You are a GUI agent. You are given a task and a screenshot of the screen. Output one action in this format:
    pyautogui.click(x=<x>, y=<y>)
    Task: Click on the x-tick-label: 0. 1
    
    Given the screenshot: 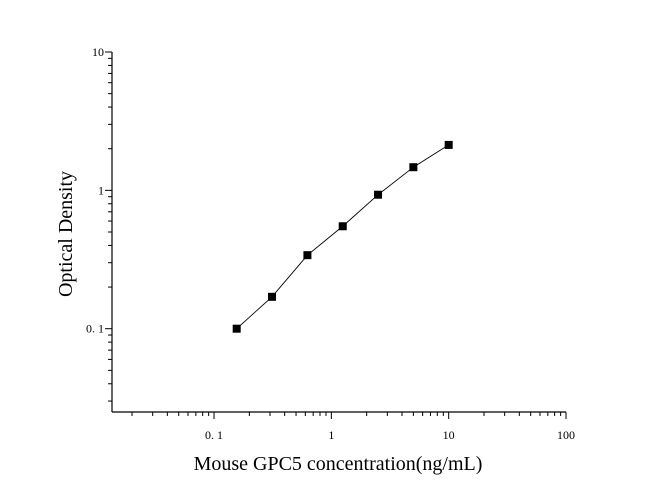 What is the action you would take?
    pyautogui.click(x=214, y=435)
    